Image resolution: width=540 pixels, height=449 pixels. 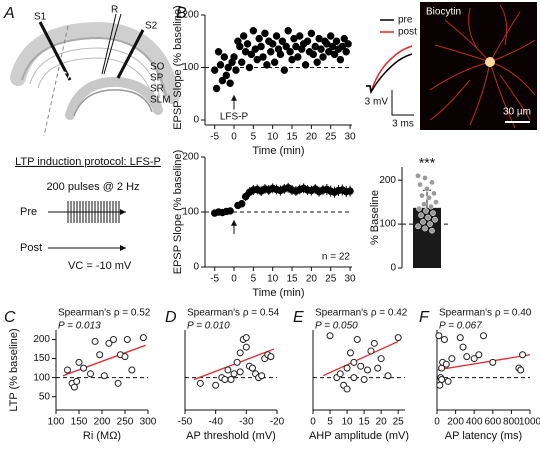 I want to click on x-tick-label: 100, so click(x=56, y=422).